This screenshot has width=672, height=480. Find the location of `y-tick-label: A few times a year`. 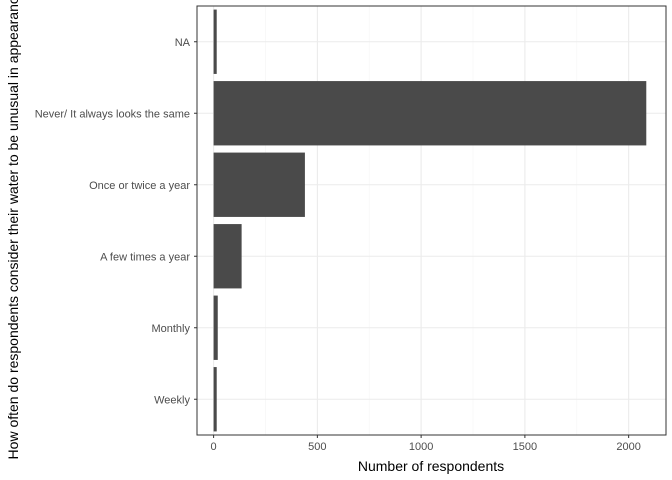

y-tick-label: A few times a year is located at coordinates (145, 257).